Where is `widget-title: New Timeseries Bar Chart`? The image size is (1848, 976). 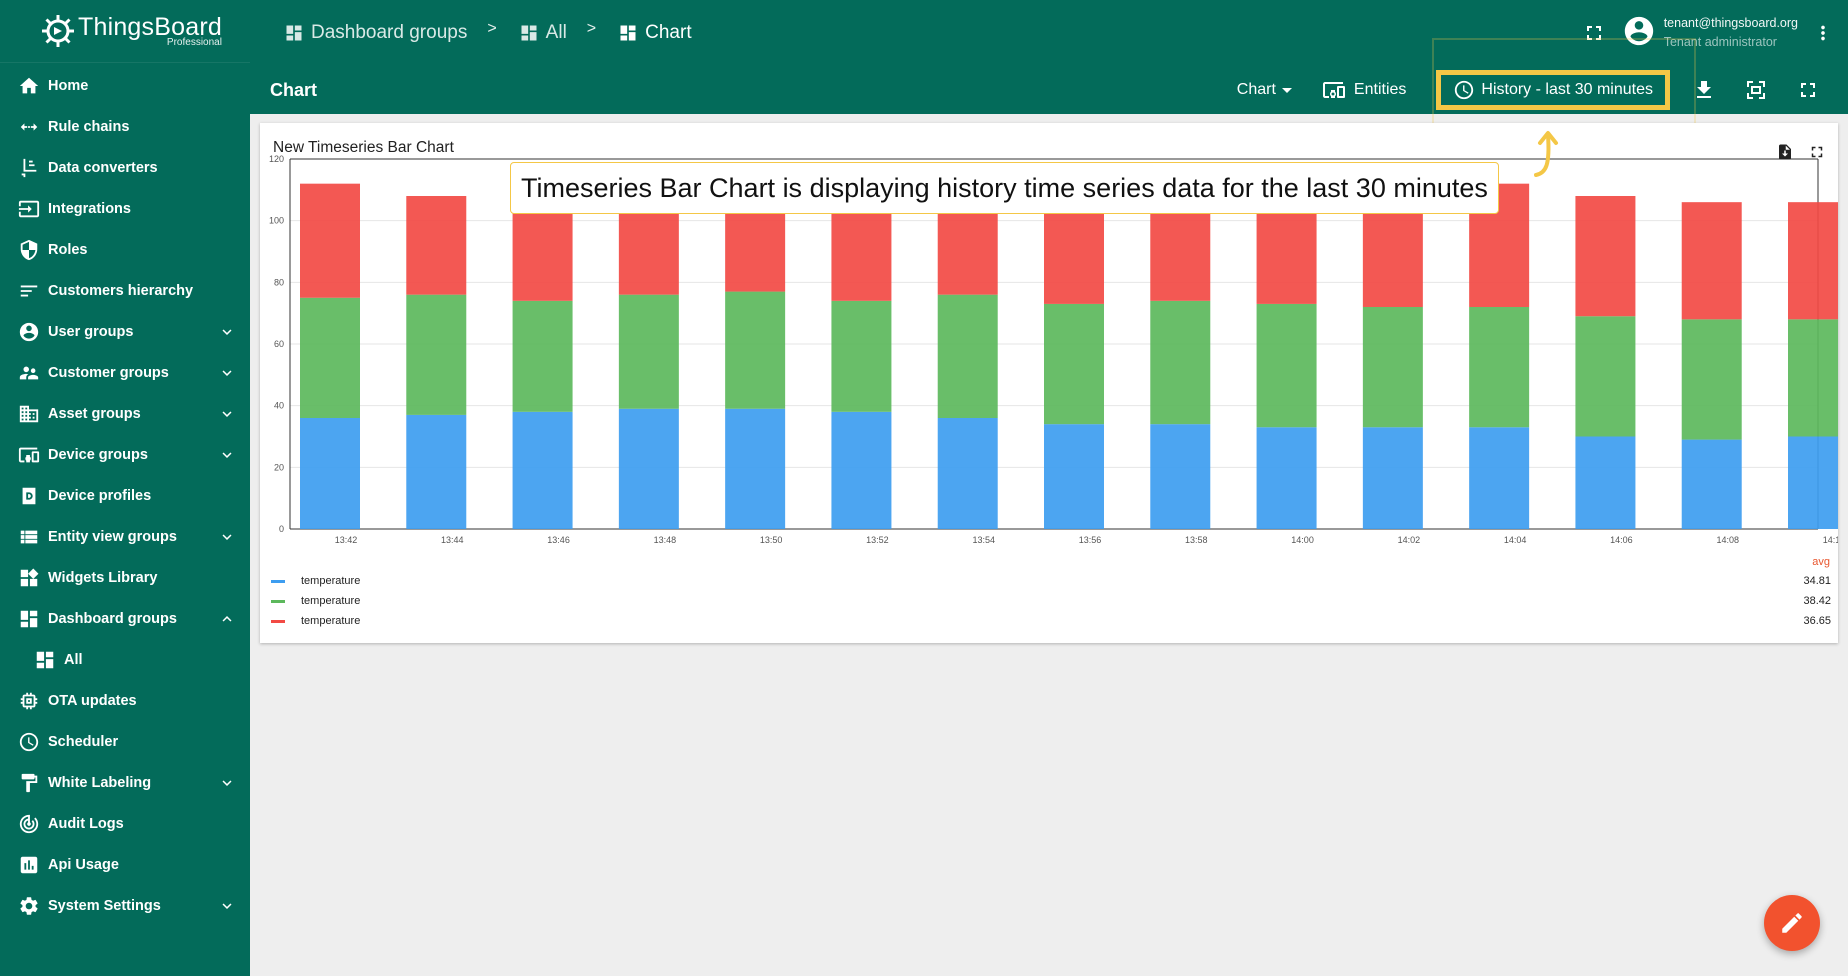
widget-title: New Timeseries Bar Chart is located at coordinates (363, 147).